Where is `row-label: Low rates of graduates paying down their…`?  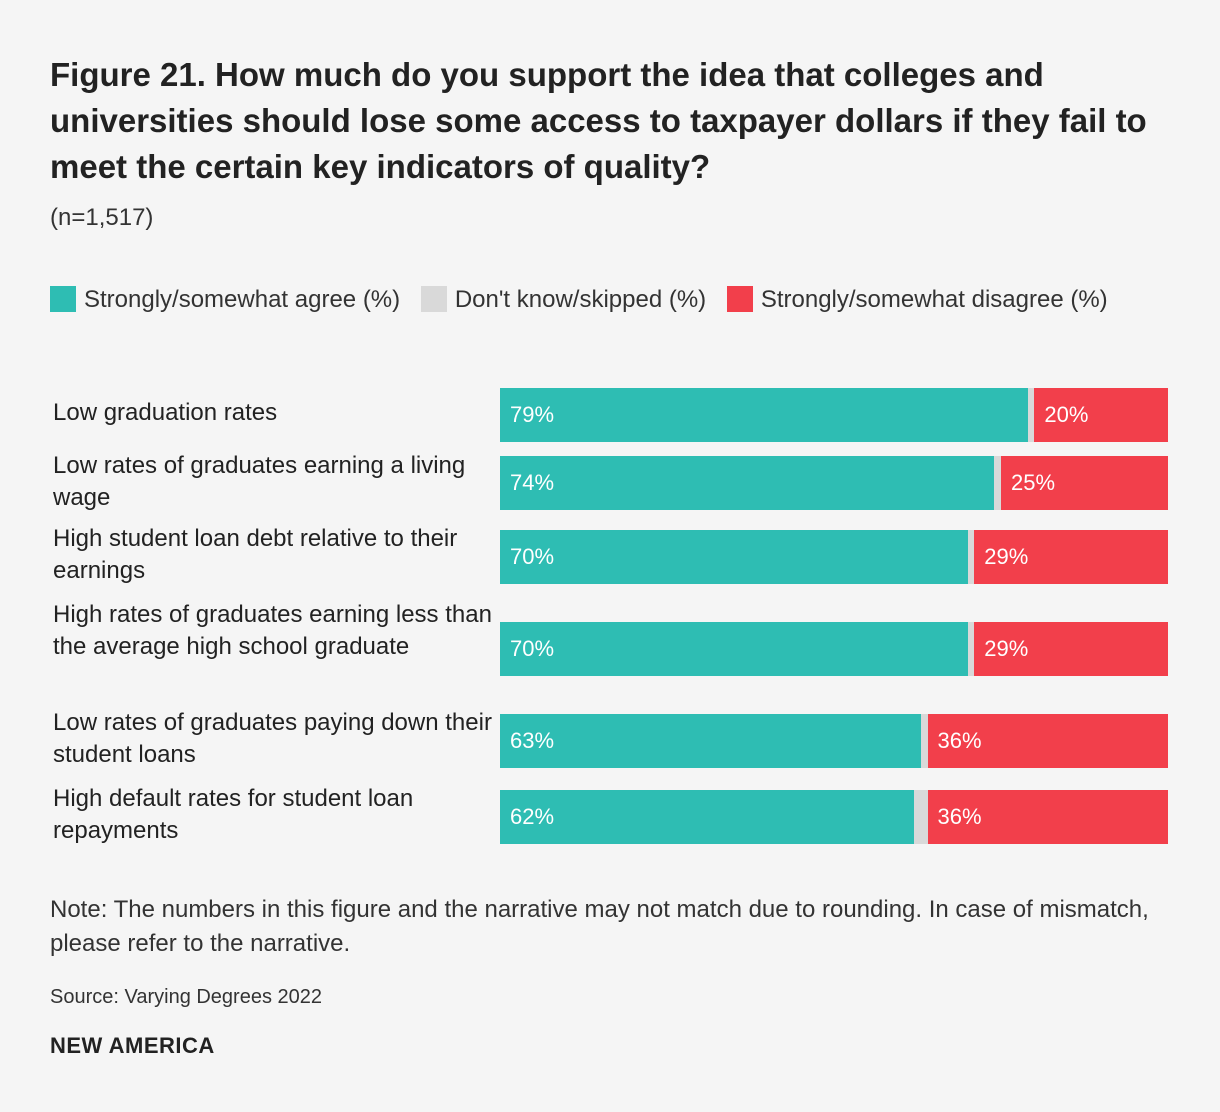 row-label: Low rates of graduates paying down their… is located at coordinates (272, 738).